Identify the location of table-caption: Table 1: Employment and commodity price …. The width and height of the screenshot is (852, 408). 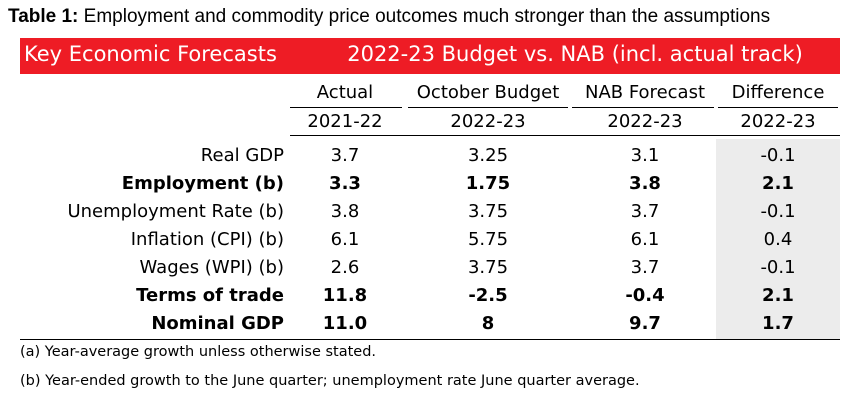
(389, 17).